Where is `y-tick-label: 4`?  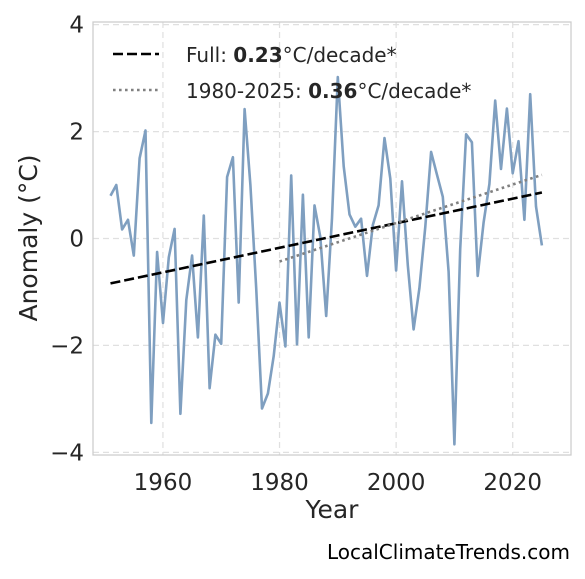 y-tick-label: 4 is located at coordinates (76, 26).